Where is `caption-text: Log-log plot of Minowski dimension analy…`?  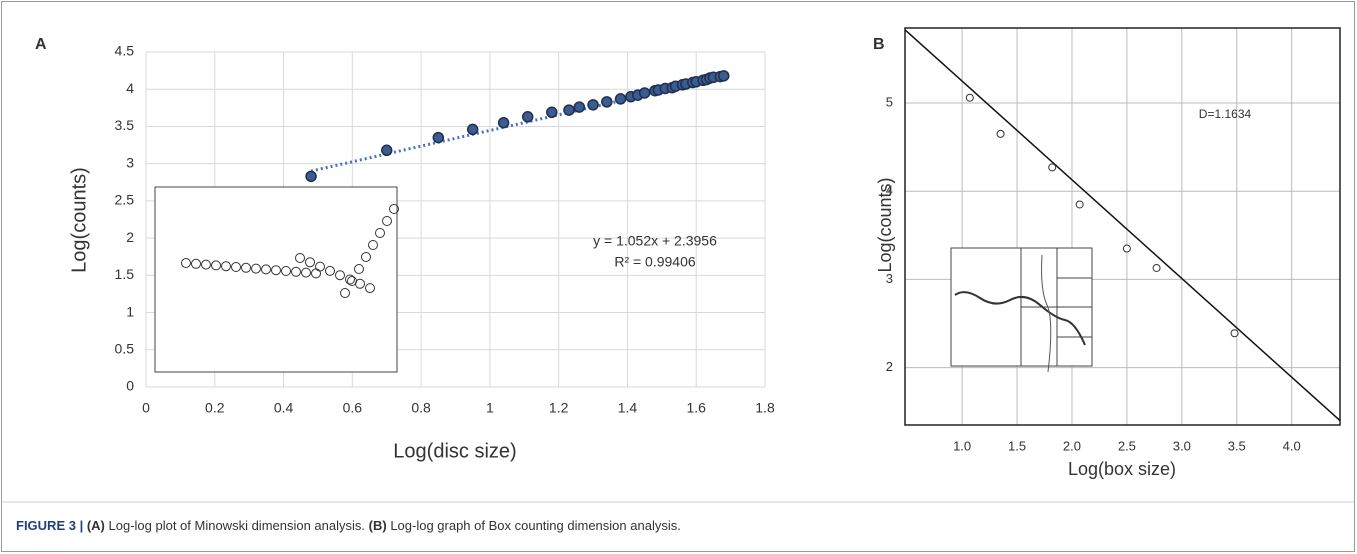
caption-text: Log-log plot of Minowski dimension analy… is located at coordinates (237, 525).